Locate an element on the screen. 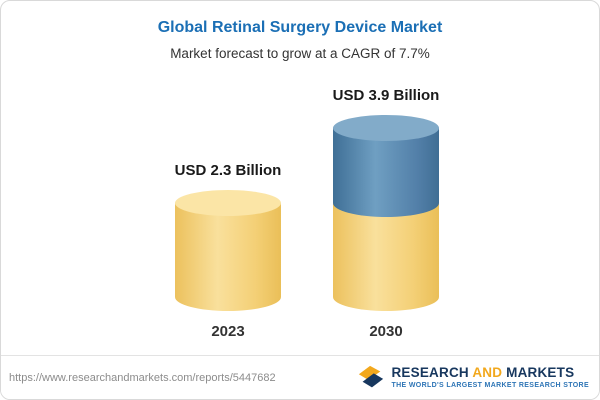 This screenshot has height=400, width=600. value-label-2023: USD 2.3 Billion is located at coordinates (228, 170).